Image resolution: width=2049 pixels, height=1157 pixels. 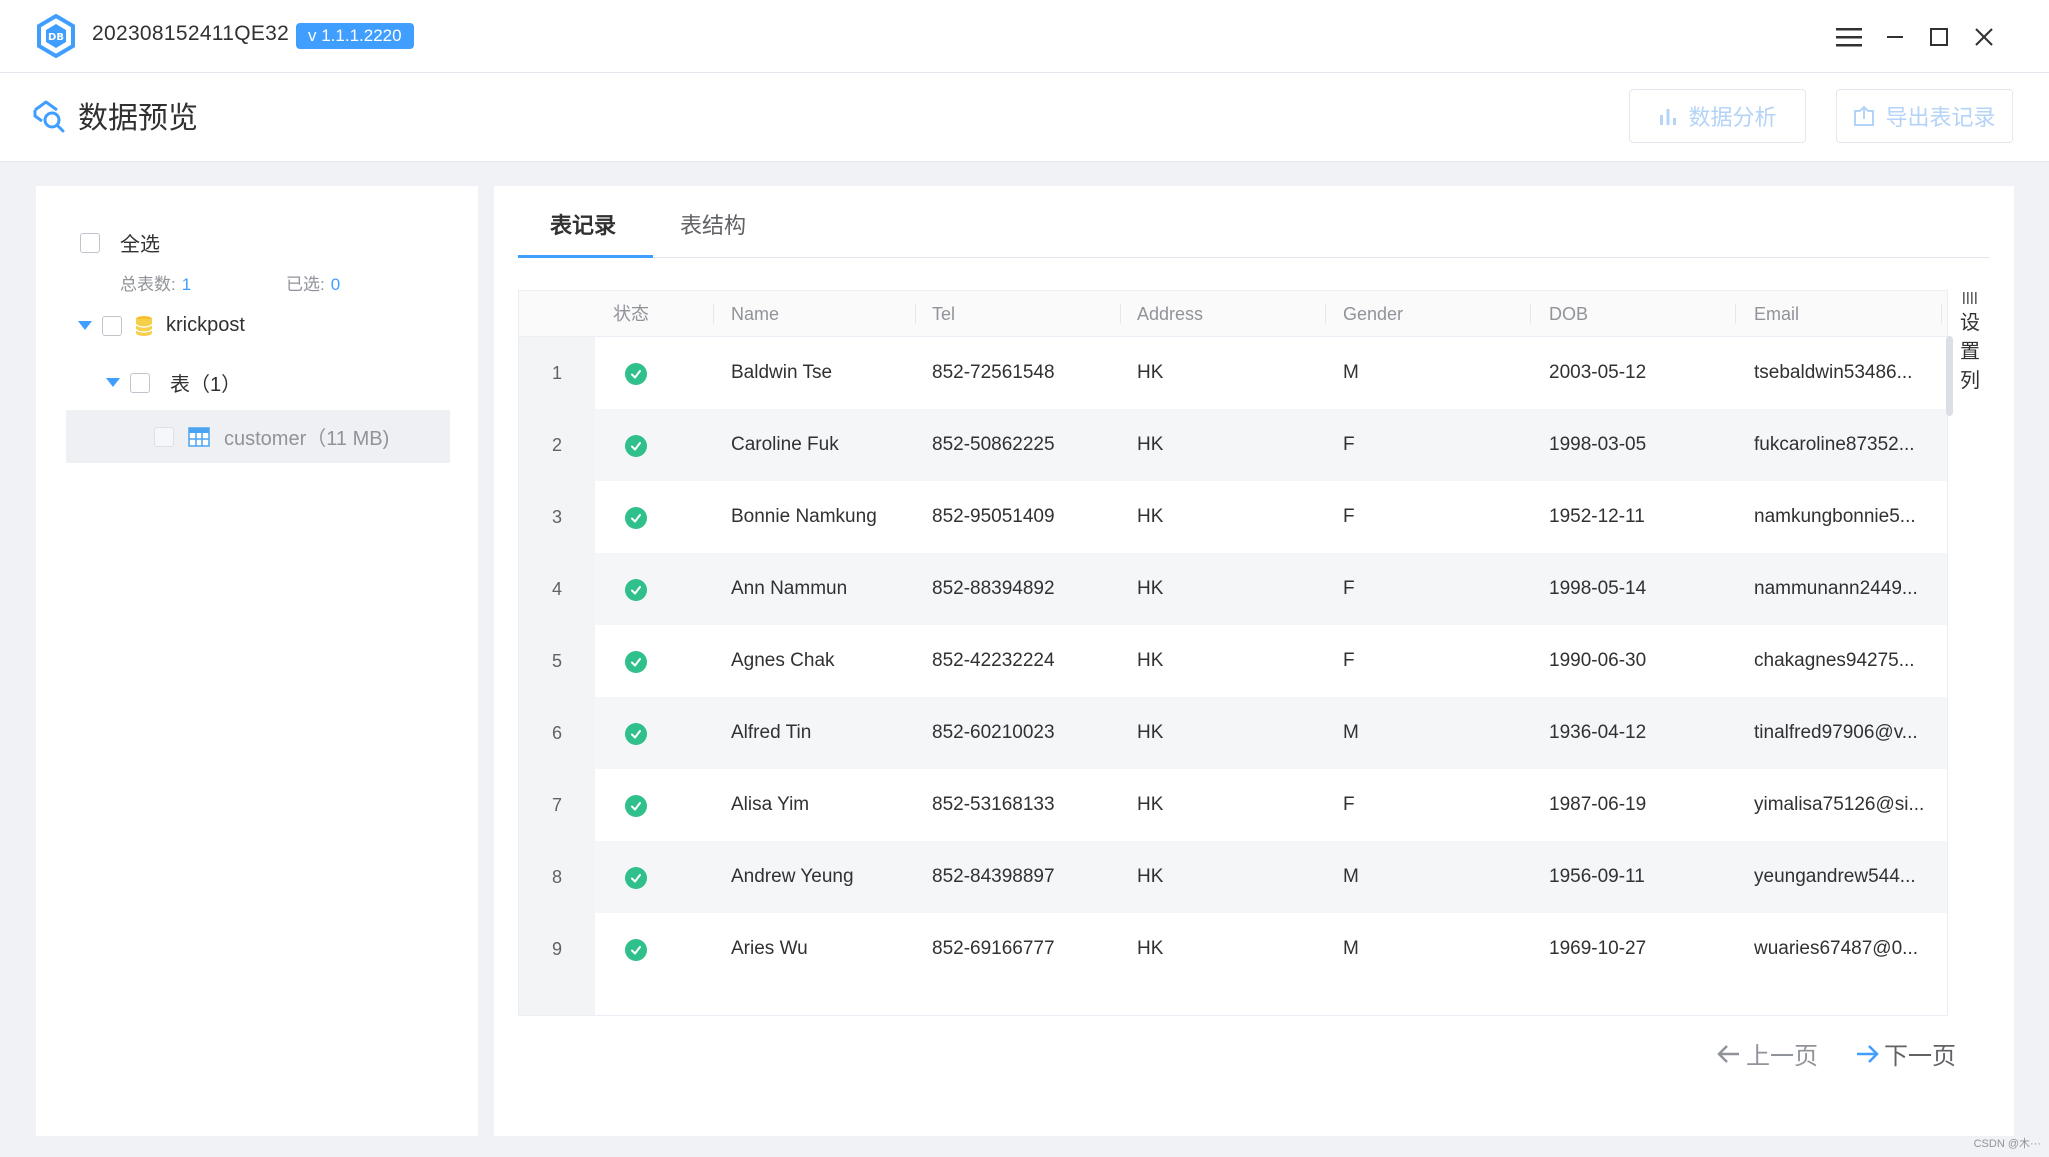 What do you see at coordinates (944, 314) in the screenshot?
I see `column-header-tel: Tel` at bounding box center [944, 314].